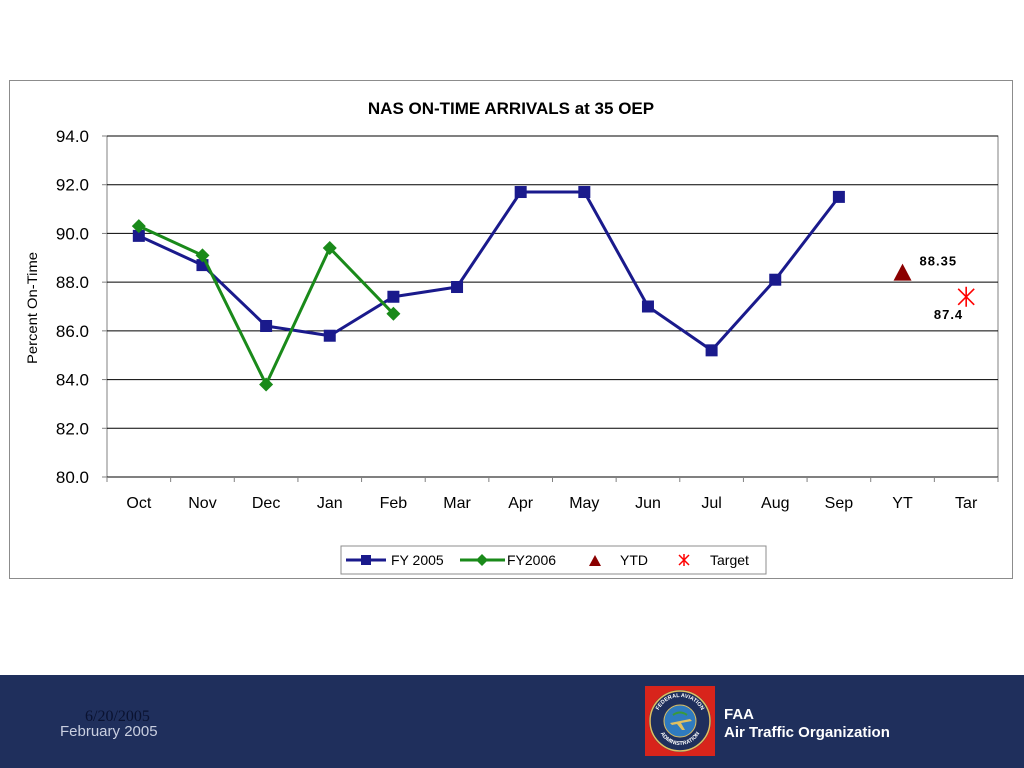 This screenshot has width=1024, height=768. What do you see at coordinates (330, 503) in the screenshot?
I see `x-tick-label: Jan` at bounding box center [330, 503].